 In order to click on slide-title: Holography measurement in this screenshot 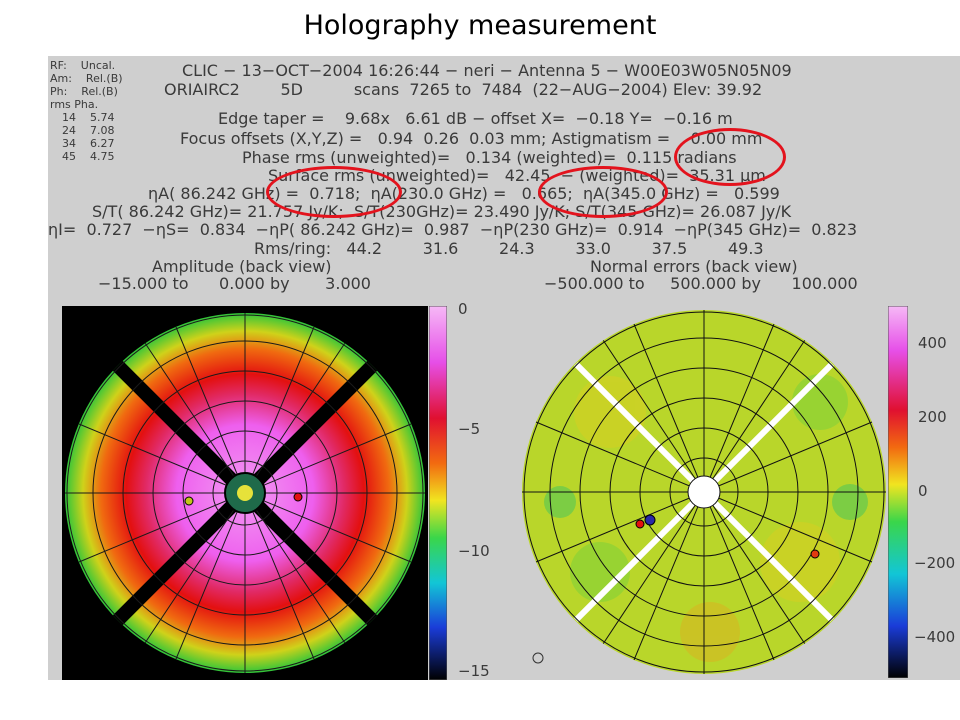, I will do `click(480, 25)`.